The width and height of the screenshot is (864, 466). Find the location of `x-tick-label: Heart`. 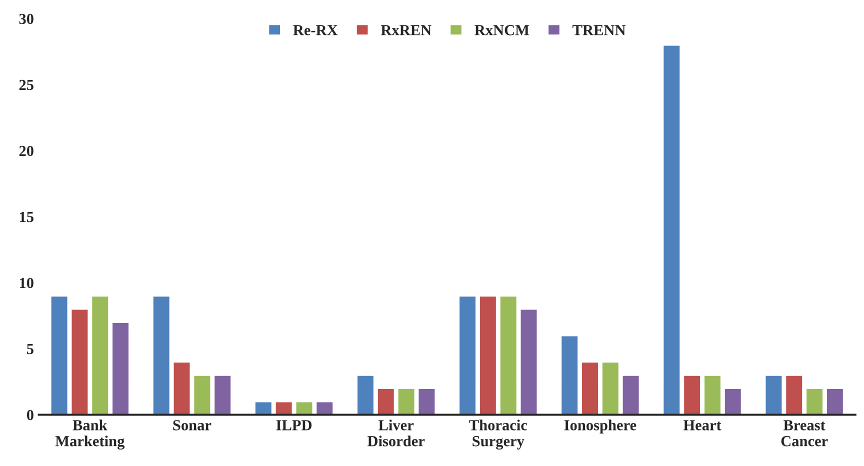

x-tick-label: Heart is located at coordinates (702, 425).